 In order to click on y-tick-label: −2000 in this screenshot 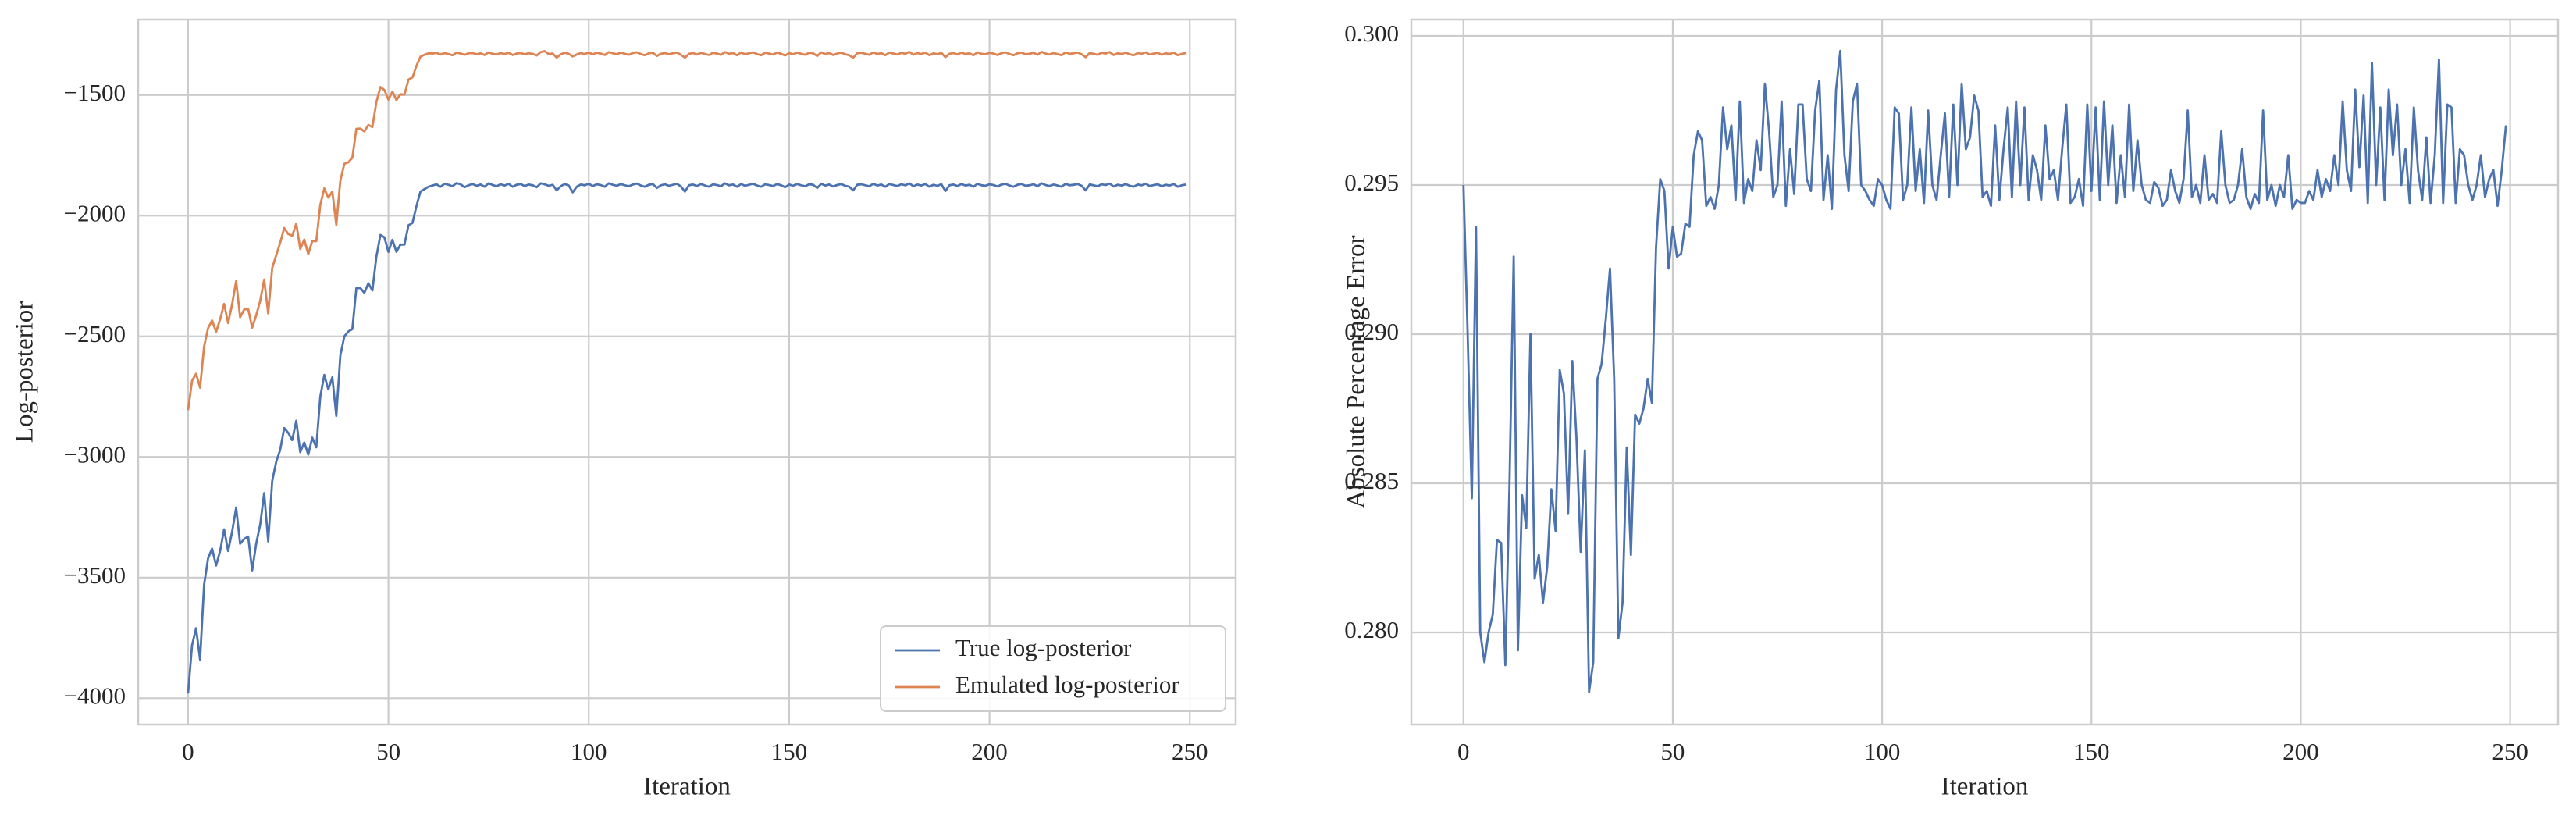, I will do `click(95, 212)`.